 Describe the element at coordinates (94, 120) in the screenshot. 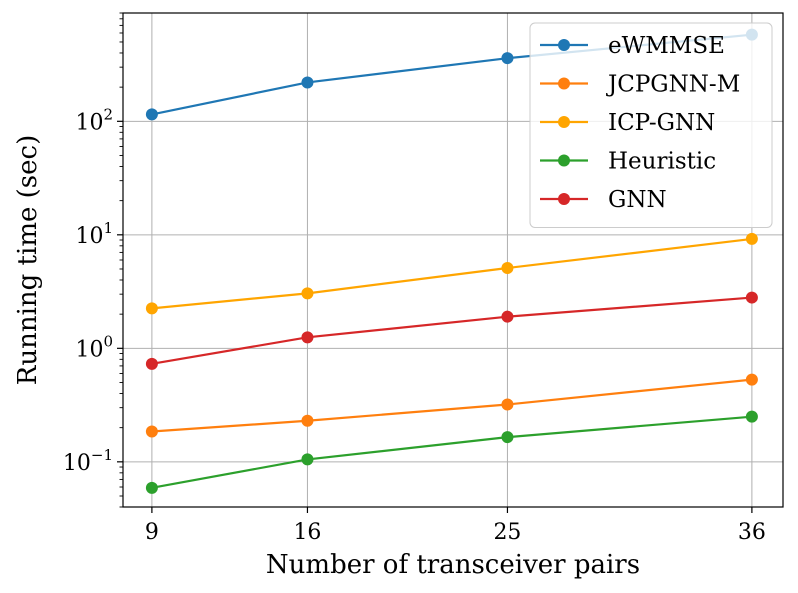

I see `y-tick-label: 10²` at that location.